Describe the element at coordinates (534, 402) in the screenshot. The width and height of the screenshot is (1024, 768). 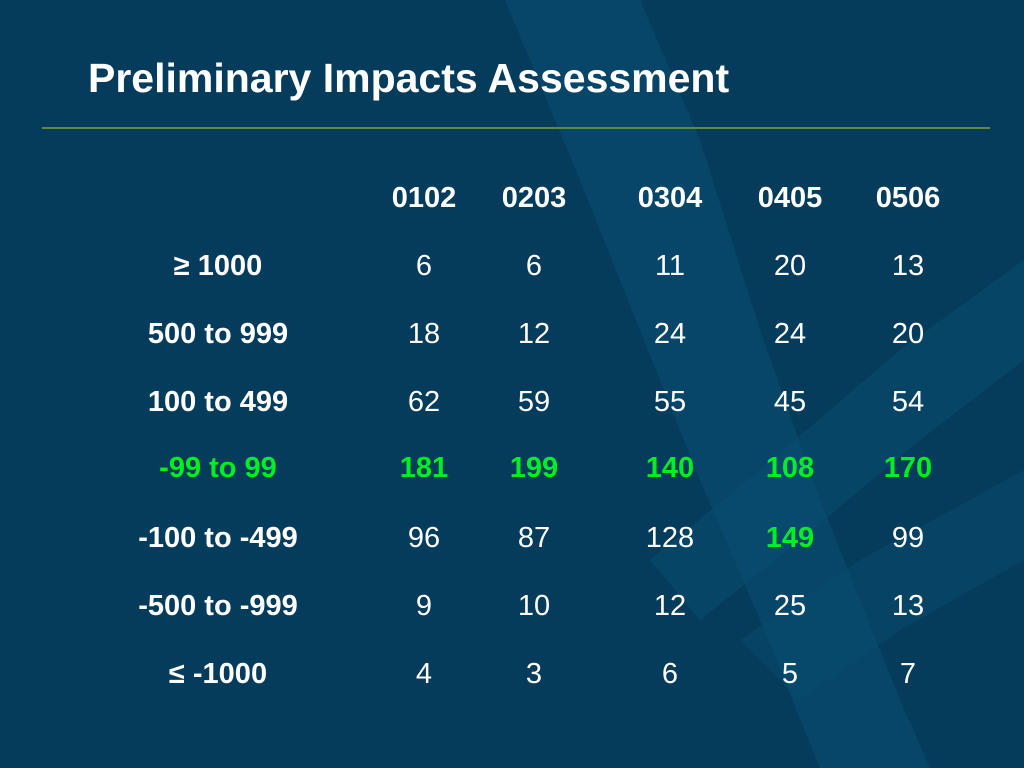
I see `table-cell: 59` at that location.